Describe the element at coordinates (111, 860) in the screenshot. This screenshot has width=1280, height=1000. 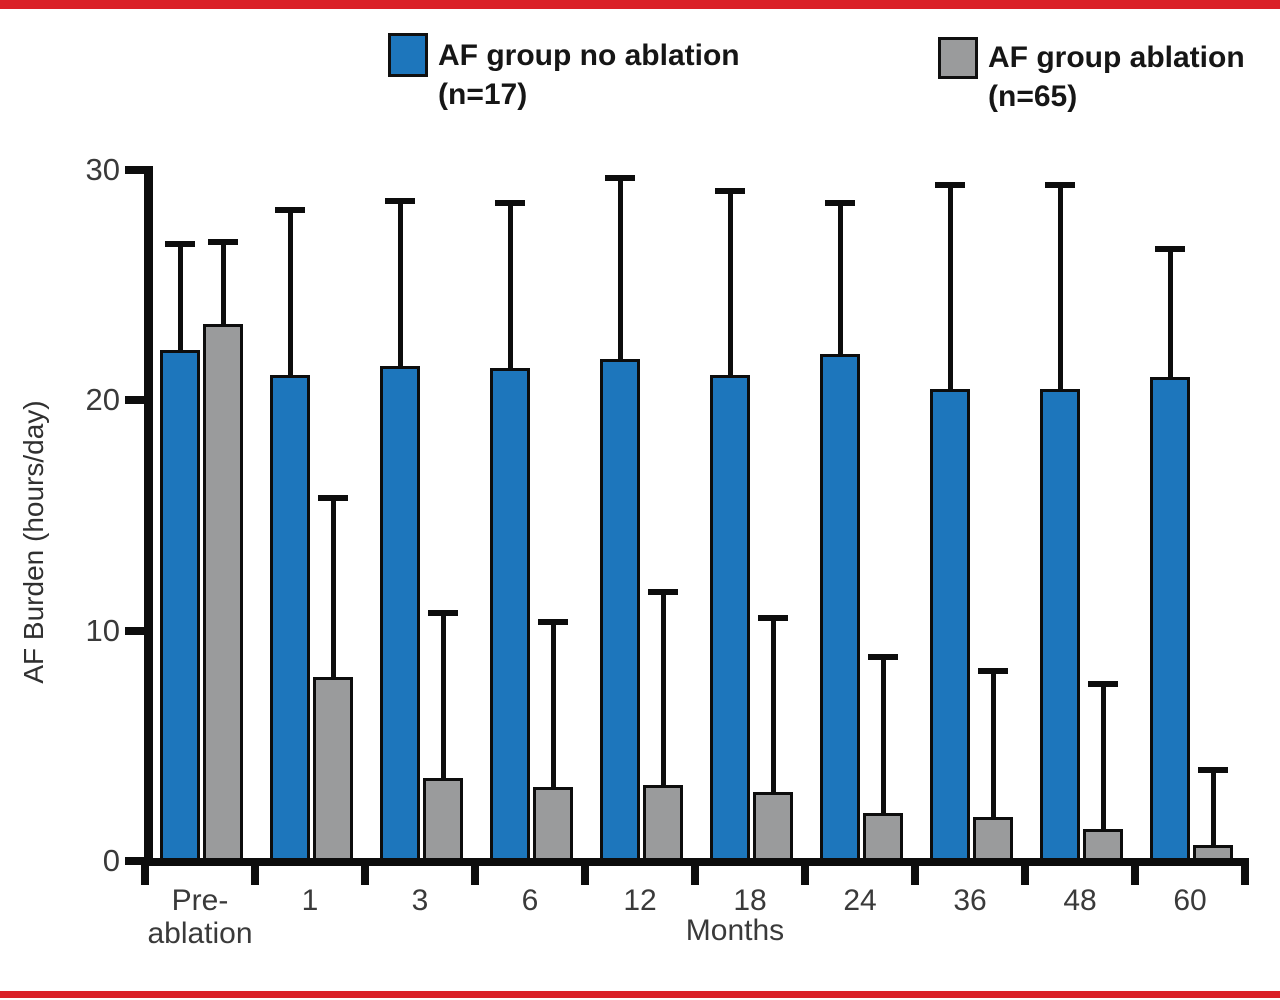
I see `y-tick-label-0: 0` at that location.